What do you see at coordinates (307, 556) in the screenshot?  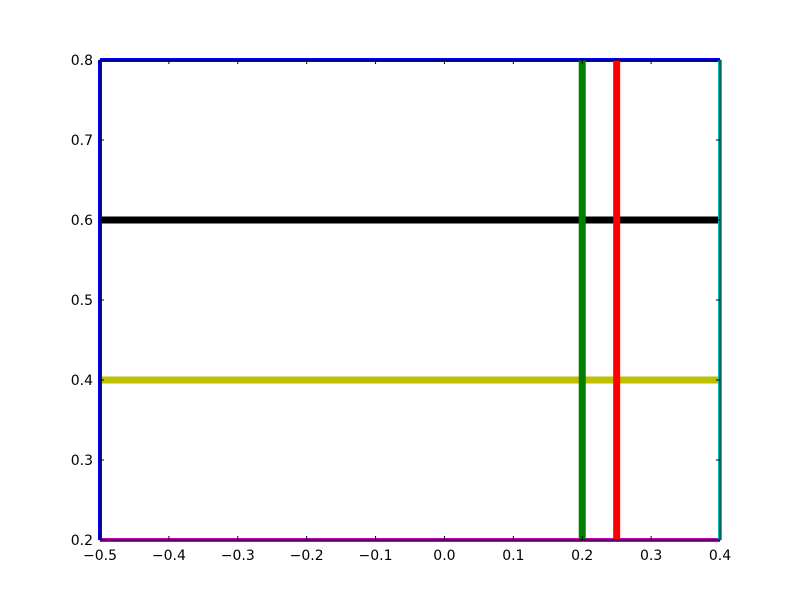 I see `x-tick-label: −0.2` at bounding box center [307, 556].